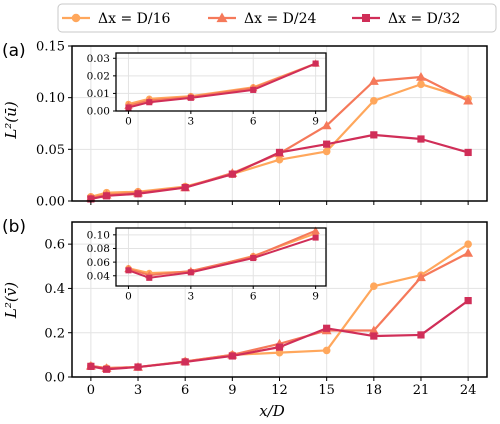 This screenshot has height=424, width=500. Describe the element at coordinates (99, 263) in the screenshot. I see `panel-b-inset-ytick-label: 0.06` at that location.